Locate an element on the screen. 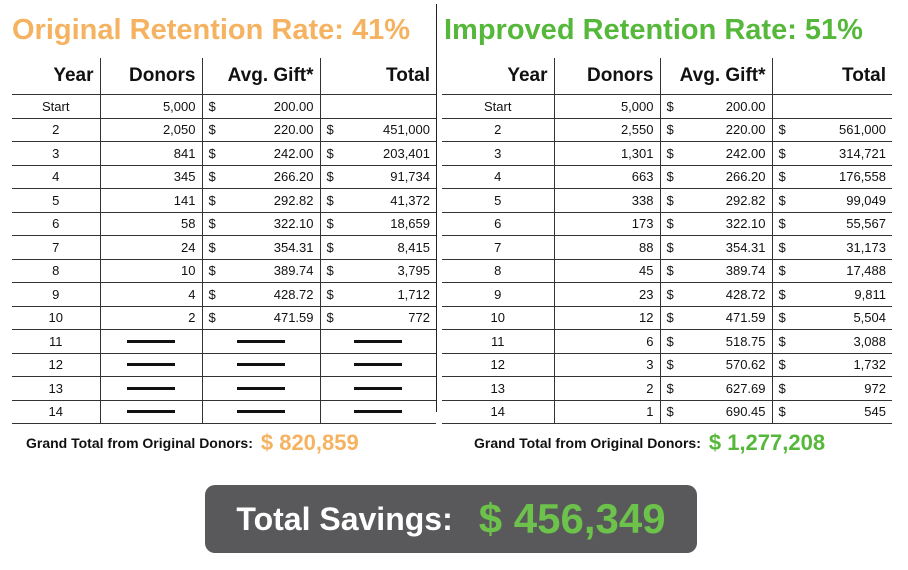 The height and width of the screenshot is (570, 908). year-cell: 6 is located at coordinates (498, 224).